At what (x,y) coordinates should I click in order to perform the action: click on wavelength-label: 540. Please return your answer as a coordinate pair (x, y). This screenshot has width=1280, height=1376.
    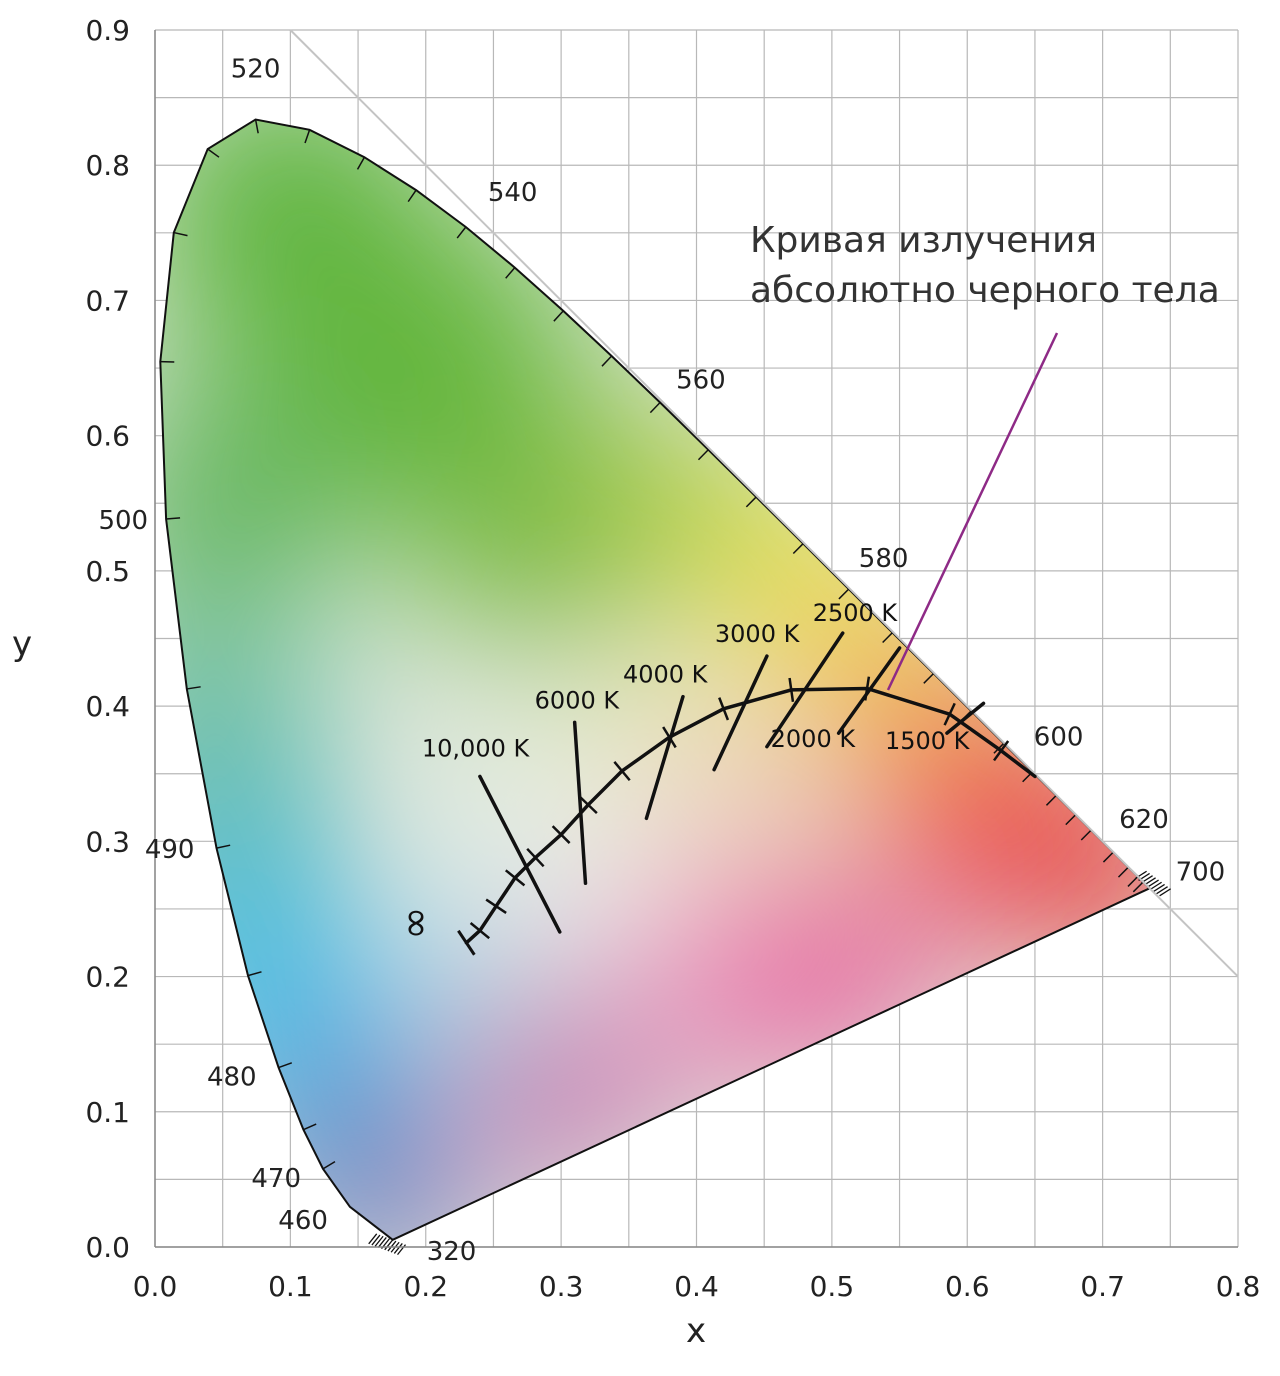
    Looking at the image, I should click on (513, 193).